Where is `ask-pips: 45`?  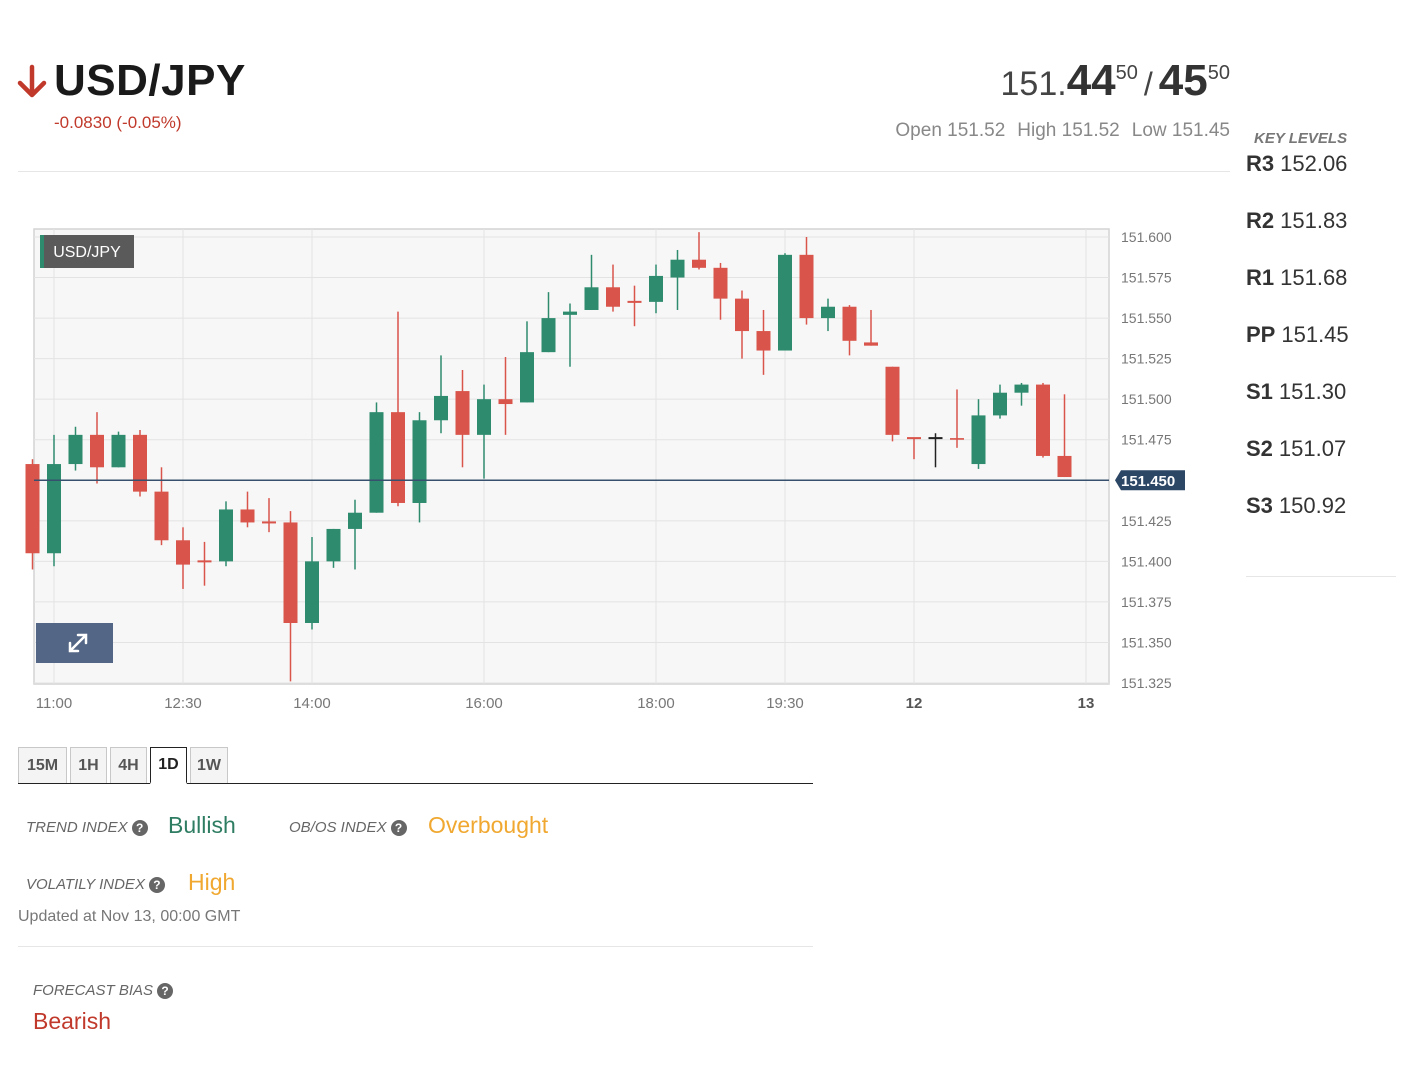 ask-pips: 45 is located at coordinates (1183, 80).